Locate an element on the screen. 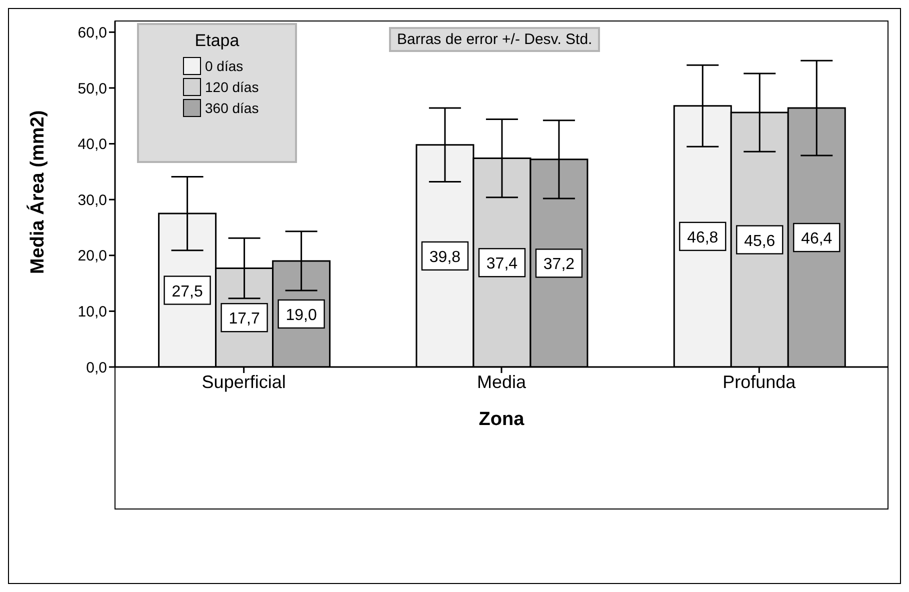 The image size is (909, 592). legend-label: 0 días is located at coordinates (224, 66).